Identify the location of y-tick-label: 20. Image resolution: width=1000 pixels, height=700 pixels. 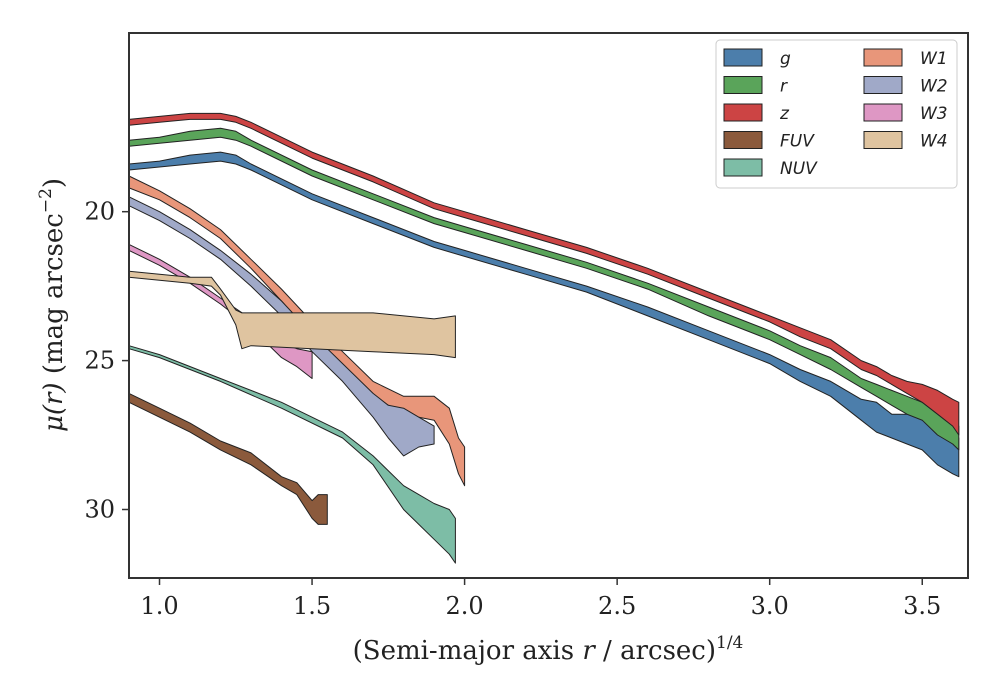
(99, 212).